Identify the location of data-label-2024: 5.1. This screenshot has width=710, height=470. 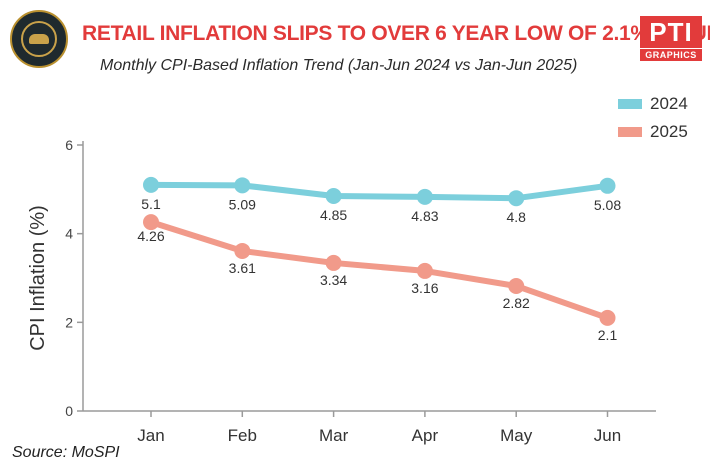
(151, 204).